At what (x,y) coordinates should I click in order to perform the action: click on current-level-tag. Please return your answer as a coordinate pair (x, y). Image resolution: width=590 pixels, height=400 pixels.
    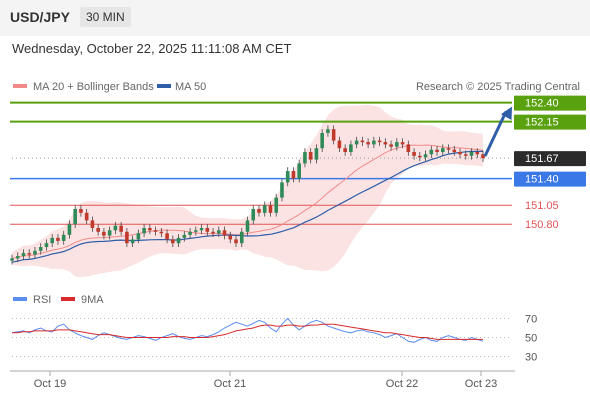
    Looking at the image, I should click on (550, 159).